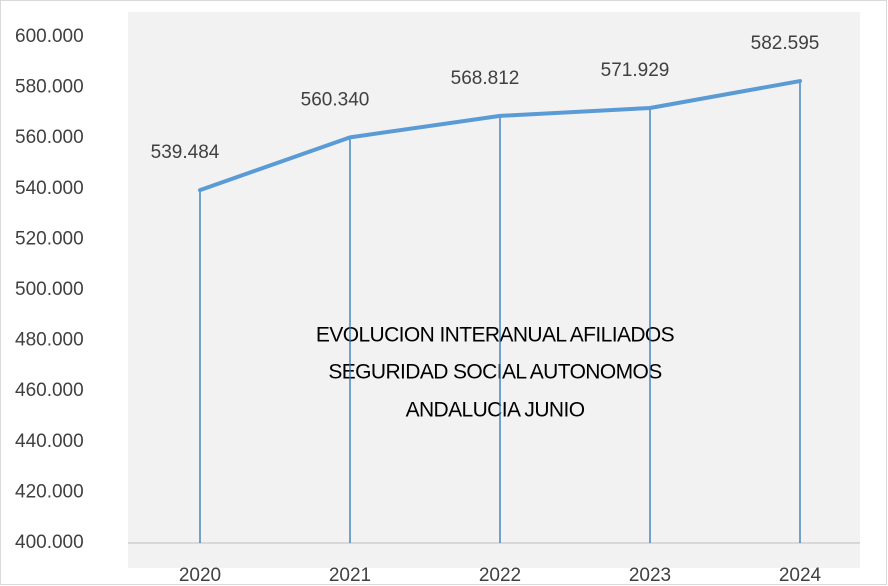  Describe the element at coordinates (49, 289) in the screenshot. I see `y-tick-label: 500.000` at that location.